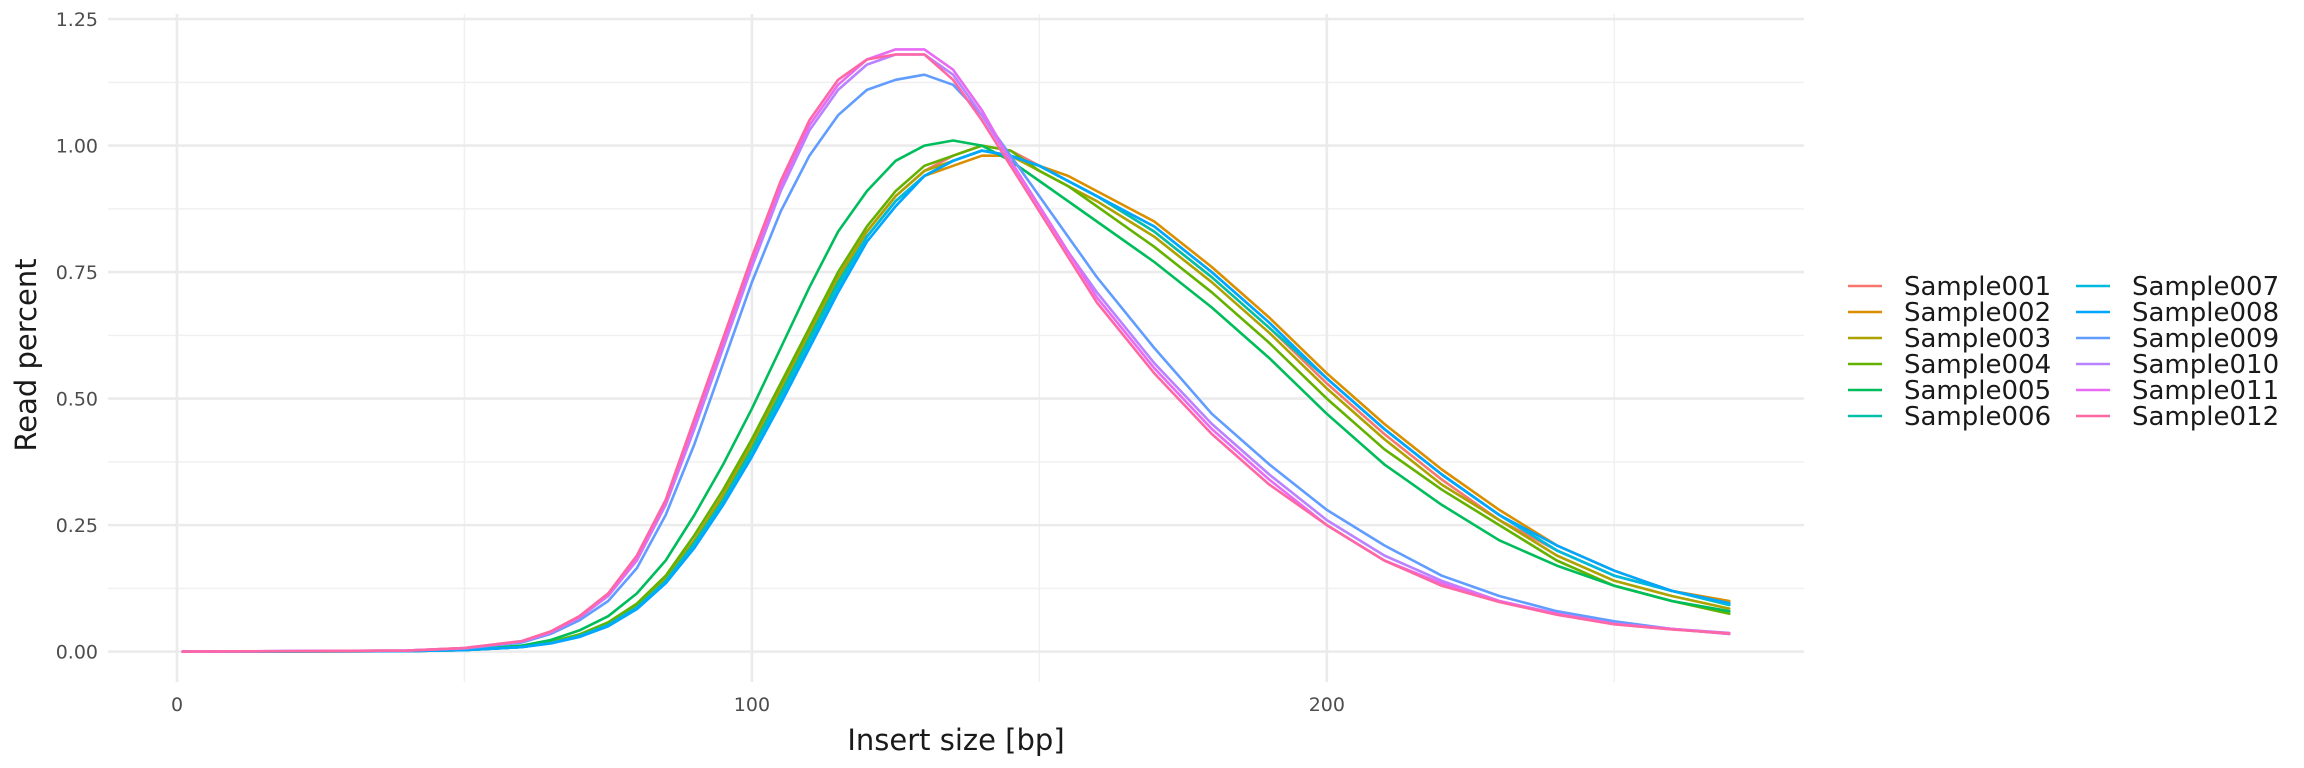 The height and width of the screenshot is (768, 2304). What do you see at coordinates (2205, 287) in the screenshot?
I see `legend-label: Sample007` at bounding box center [2205, 287].